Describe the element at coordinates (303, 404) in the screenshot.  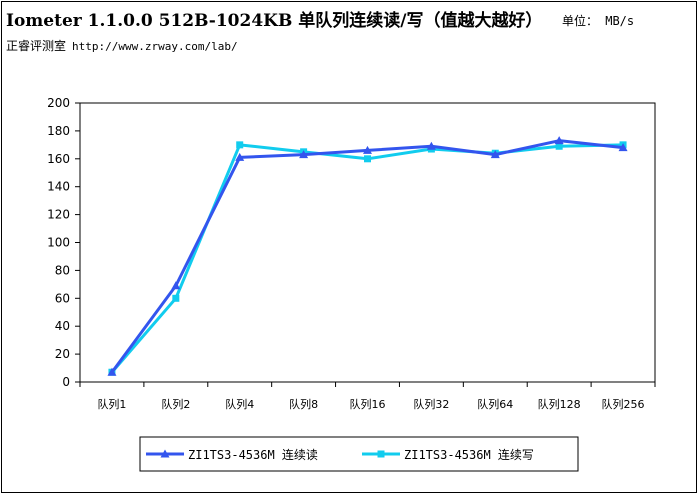
I see `x-tick-label: 队列8` at that location.